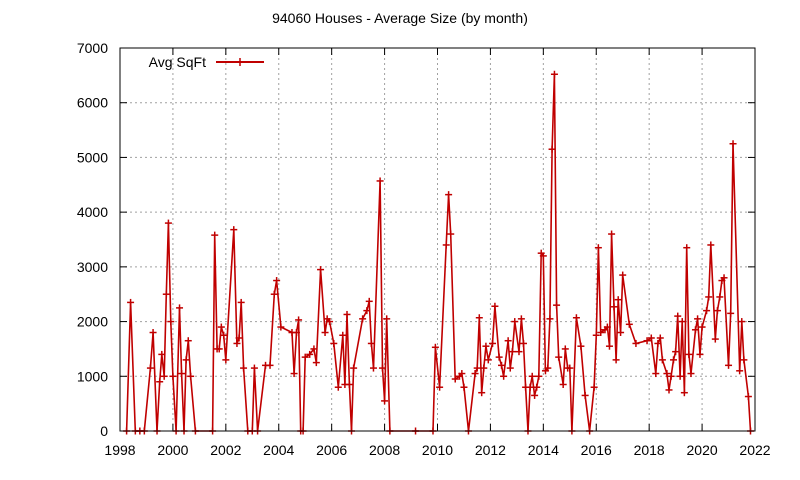 The width and height of the screenshot is (800, 480). What do you see at coordinates (92, 103) in the screenshot?
I see `y-tick-label: 6000` at bounding box center [92, 103].